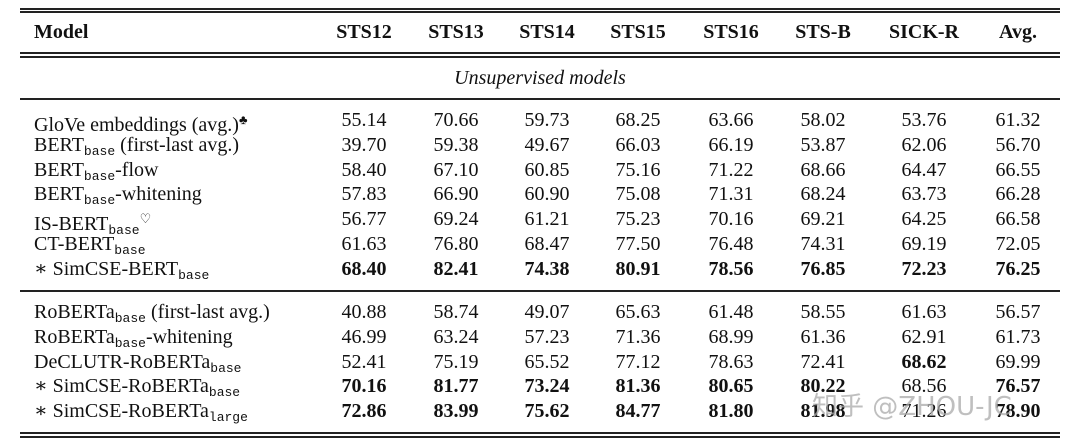 This screenshot has height=444, width=1080. I want to click on header-cell: STS16, so click(731, 32).